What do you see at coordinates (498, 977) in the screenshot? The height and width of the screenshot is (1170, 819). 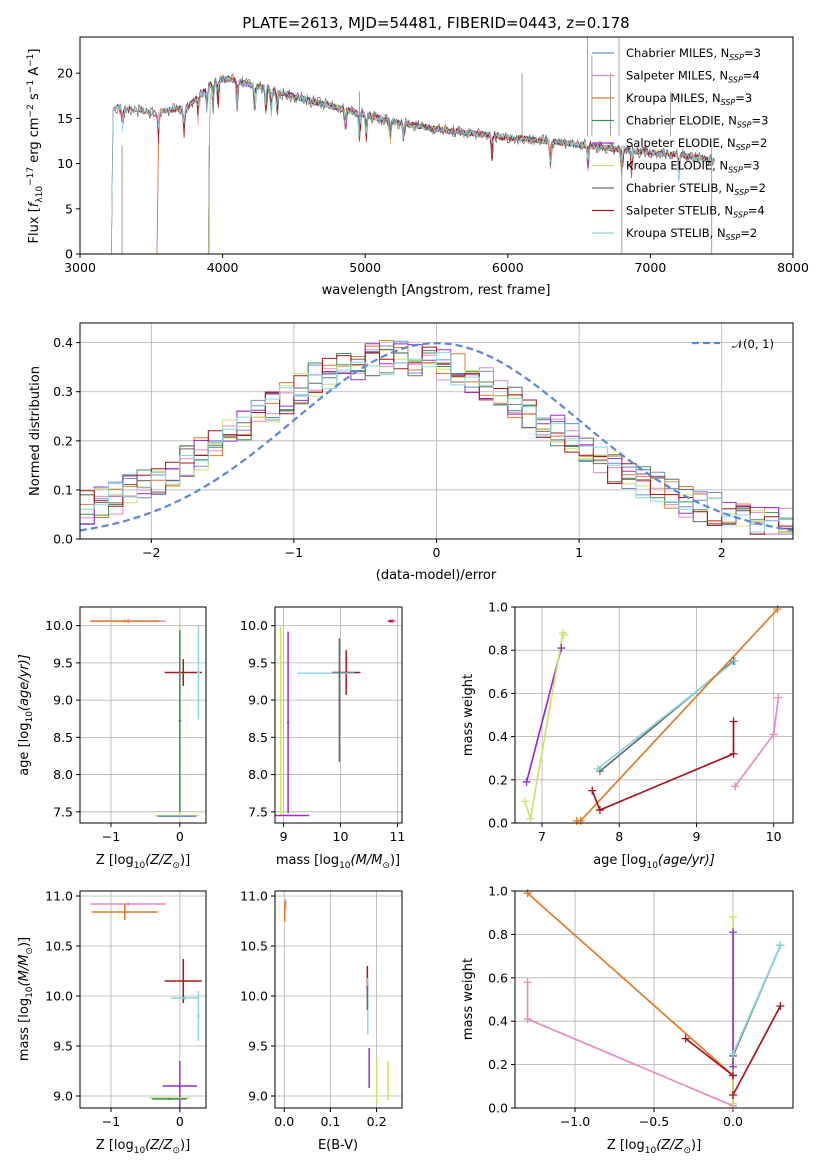 I see `y-tick-label: 0.6` at bounding box center [498, 977].